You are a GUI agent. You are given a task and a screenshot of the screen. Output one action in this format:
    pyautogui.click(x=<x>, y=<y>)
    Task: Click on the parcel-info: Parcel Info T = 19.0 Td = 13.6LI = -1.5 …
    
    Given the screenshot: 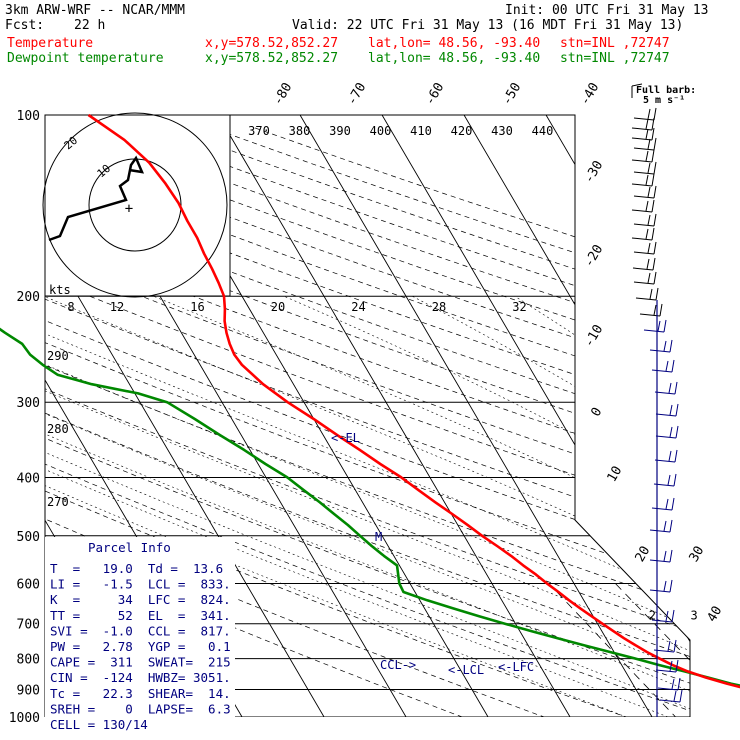 What is the action you would take?
    pyautogui.click(x=140, y=634)
    